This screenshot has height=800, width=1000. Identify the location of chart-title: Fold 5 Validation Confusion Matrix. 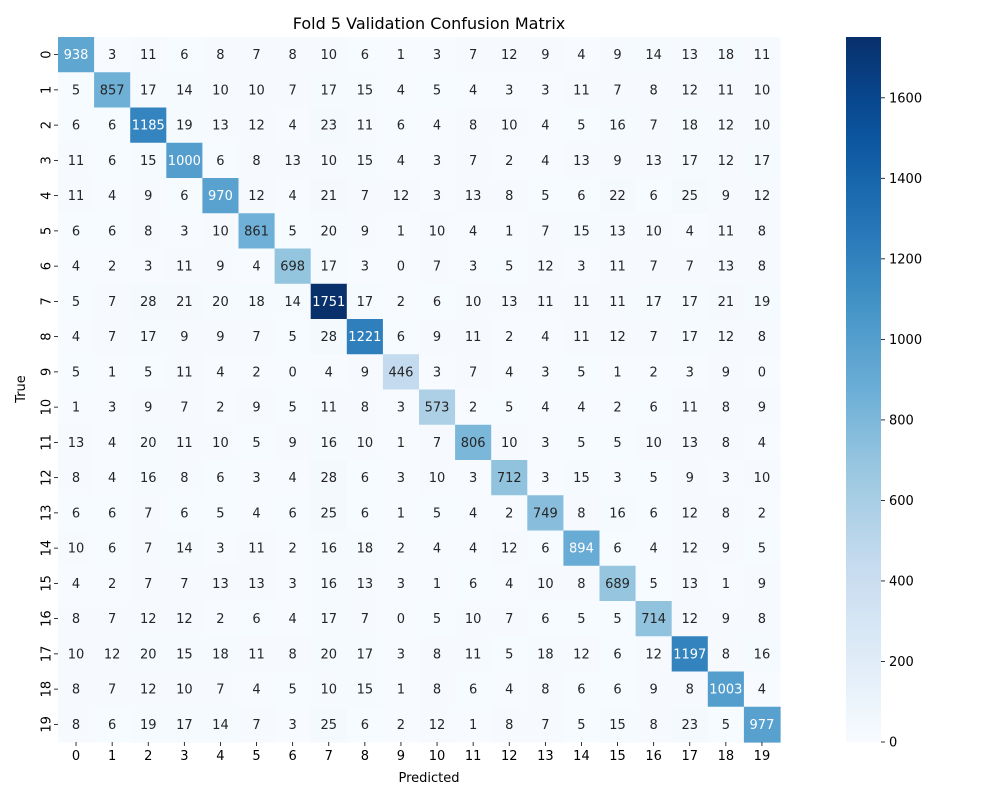
(429, 23).